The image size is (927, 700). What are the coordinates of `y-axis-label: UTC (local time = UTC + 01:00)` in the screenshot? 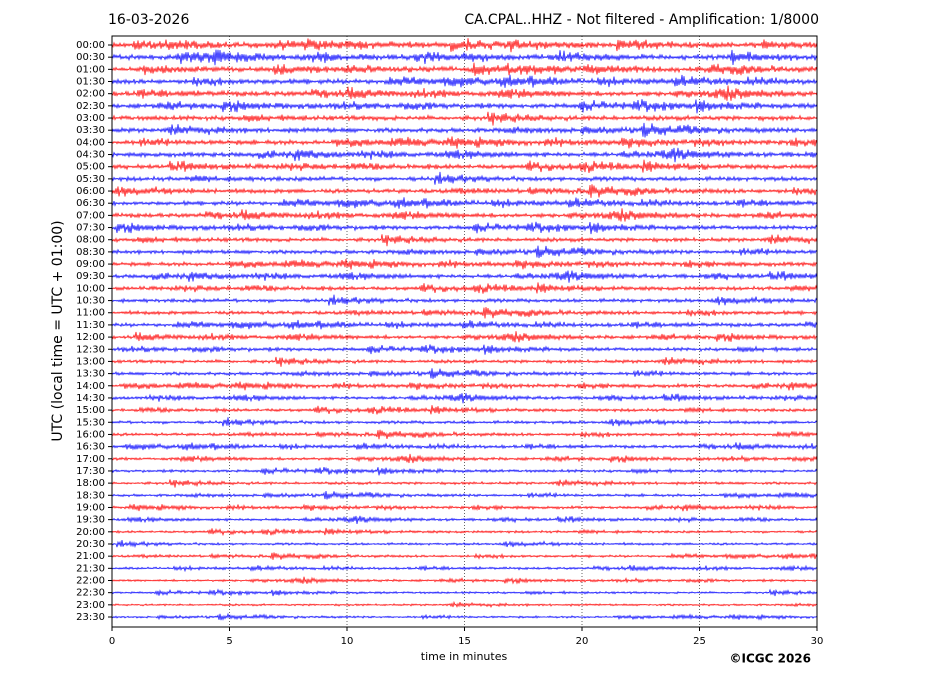 It's located at (58, 330).